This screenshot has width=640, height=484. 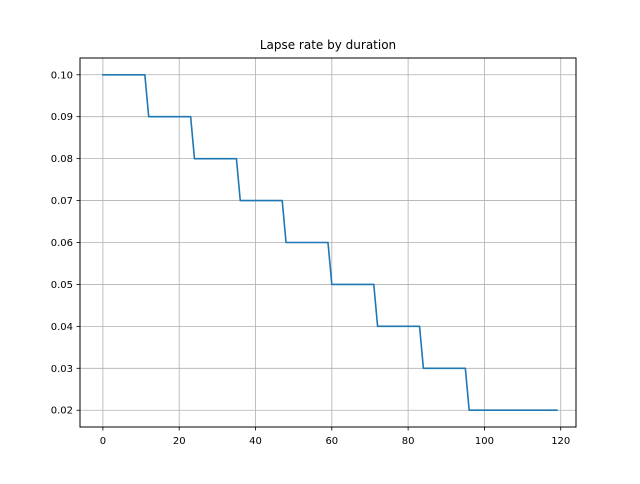 What do you see at coordinates (62, 159) in the screenshot?
I see `y-tick-label: 0.08` at bounding box center [62, 159].